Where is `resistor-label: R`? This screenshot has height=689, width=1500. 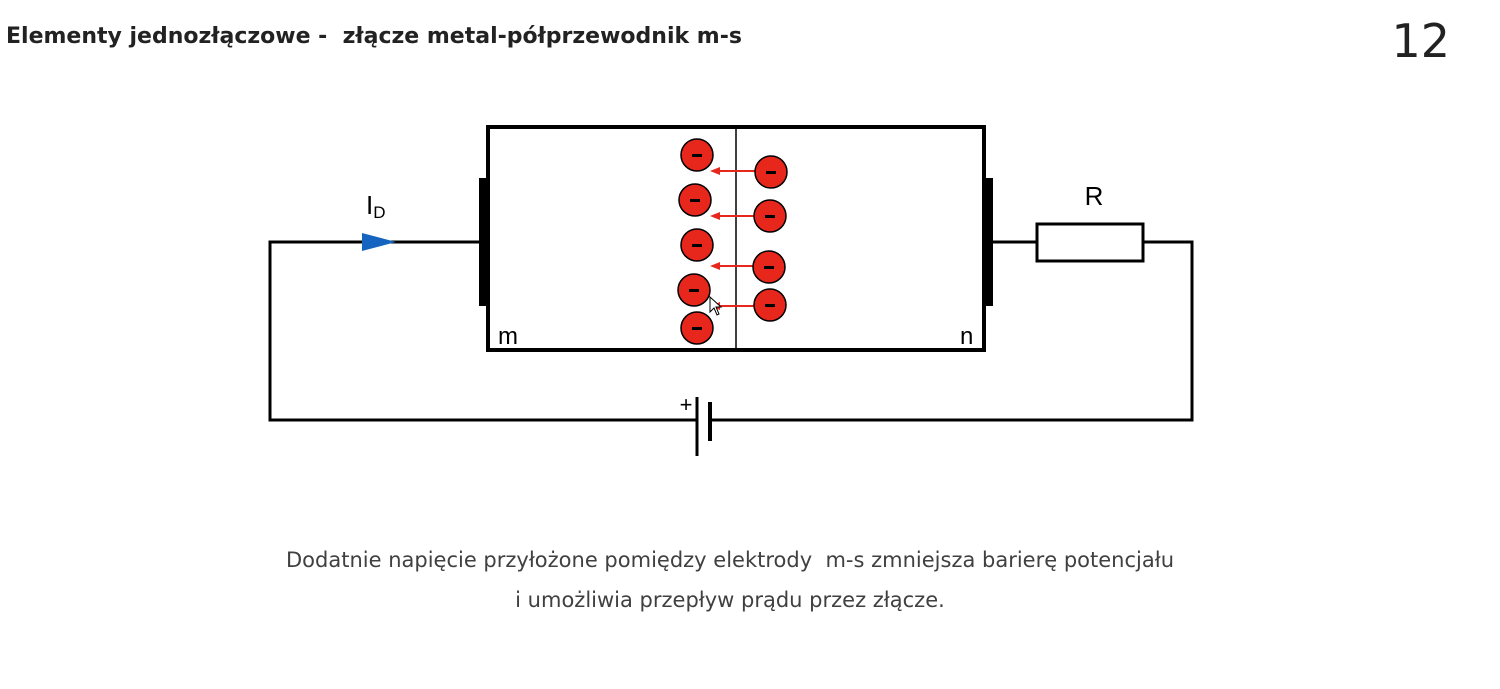
resistor-label: R is located at coordinates (1094, 196).